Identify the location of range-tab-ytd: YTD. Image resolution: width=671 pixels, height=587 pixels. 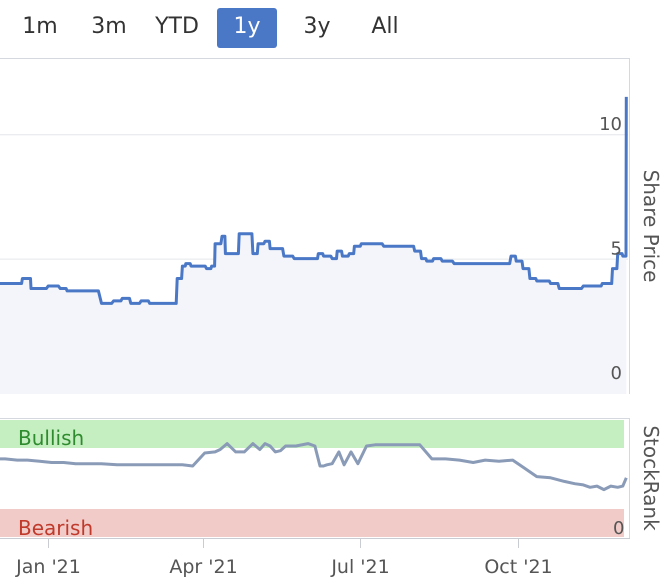
(177, 26).